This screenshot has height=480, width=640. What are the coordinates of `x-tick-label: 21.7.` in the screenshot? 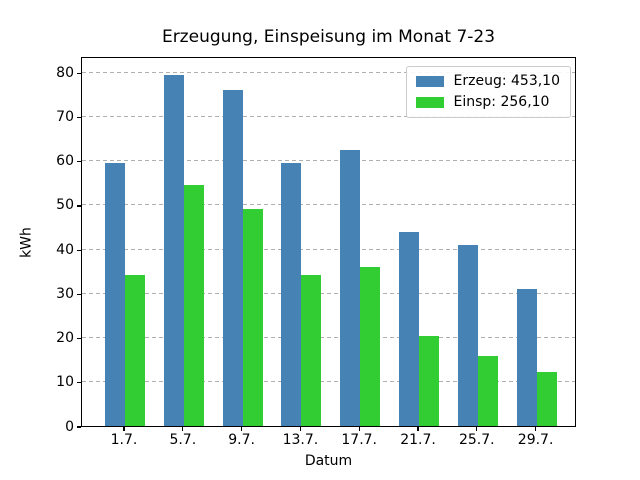 It's located at (418, 440).